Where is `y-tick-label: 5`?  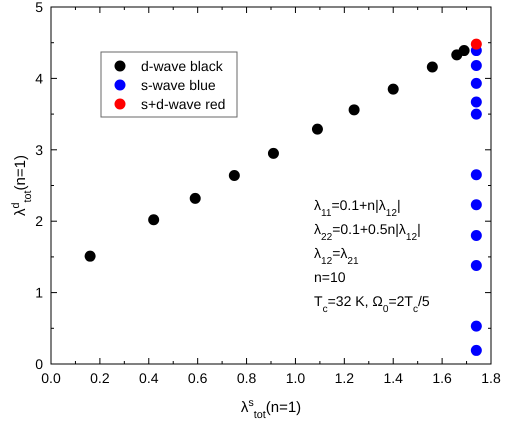
y-tick-label: 5 is located at coordinates (39, 7).